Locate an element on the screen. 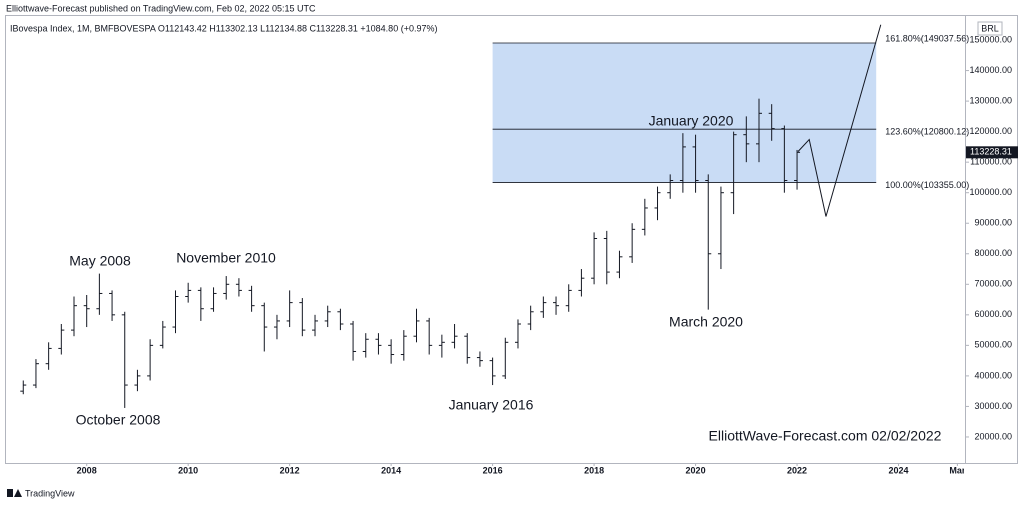  x-tick-label: 2022 is located at coordinates (797, 470).